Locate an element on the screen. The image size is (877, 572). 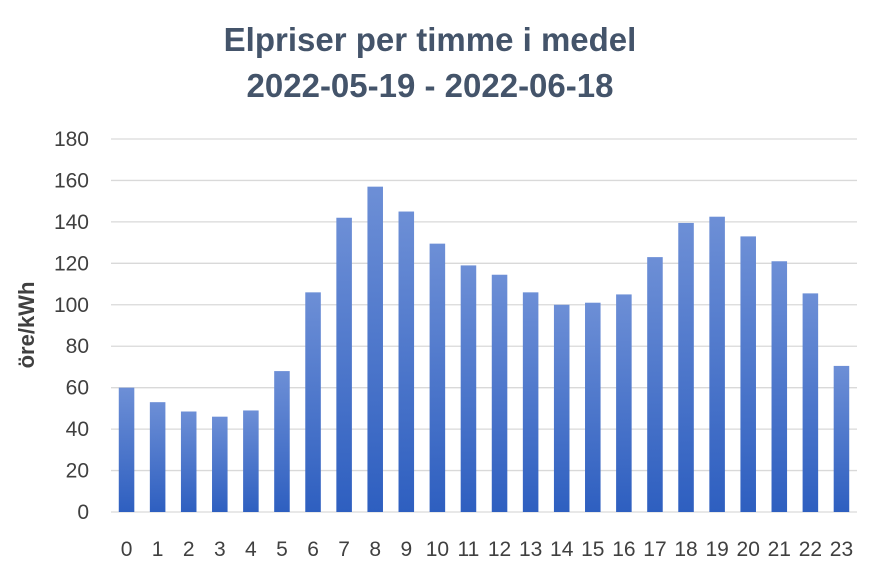
y-tick-label: 80 is located at coordinates (77, 346).